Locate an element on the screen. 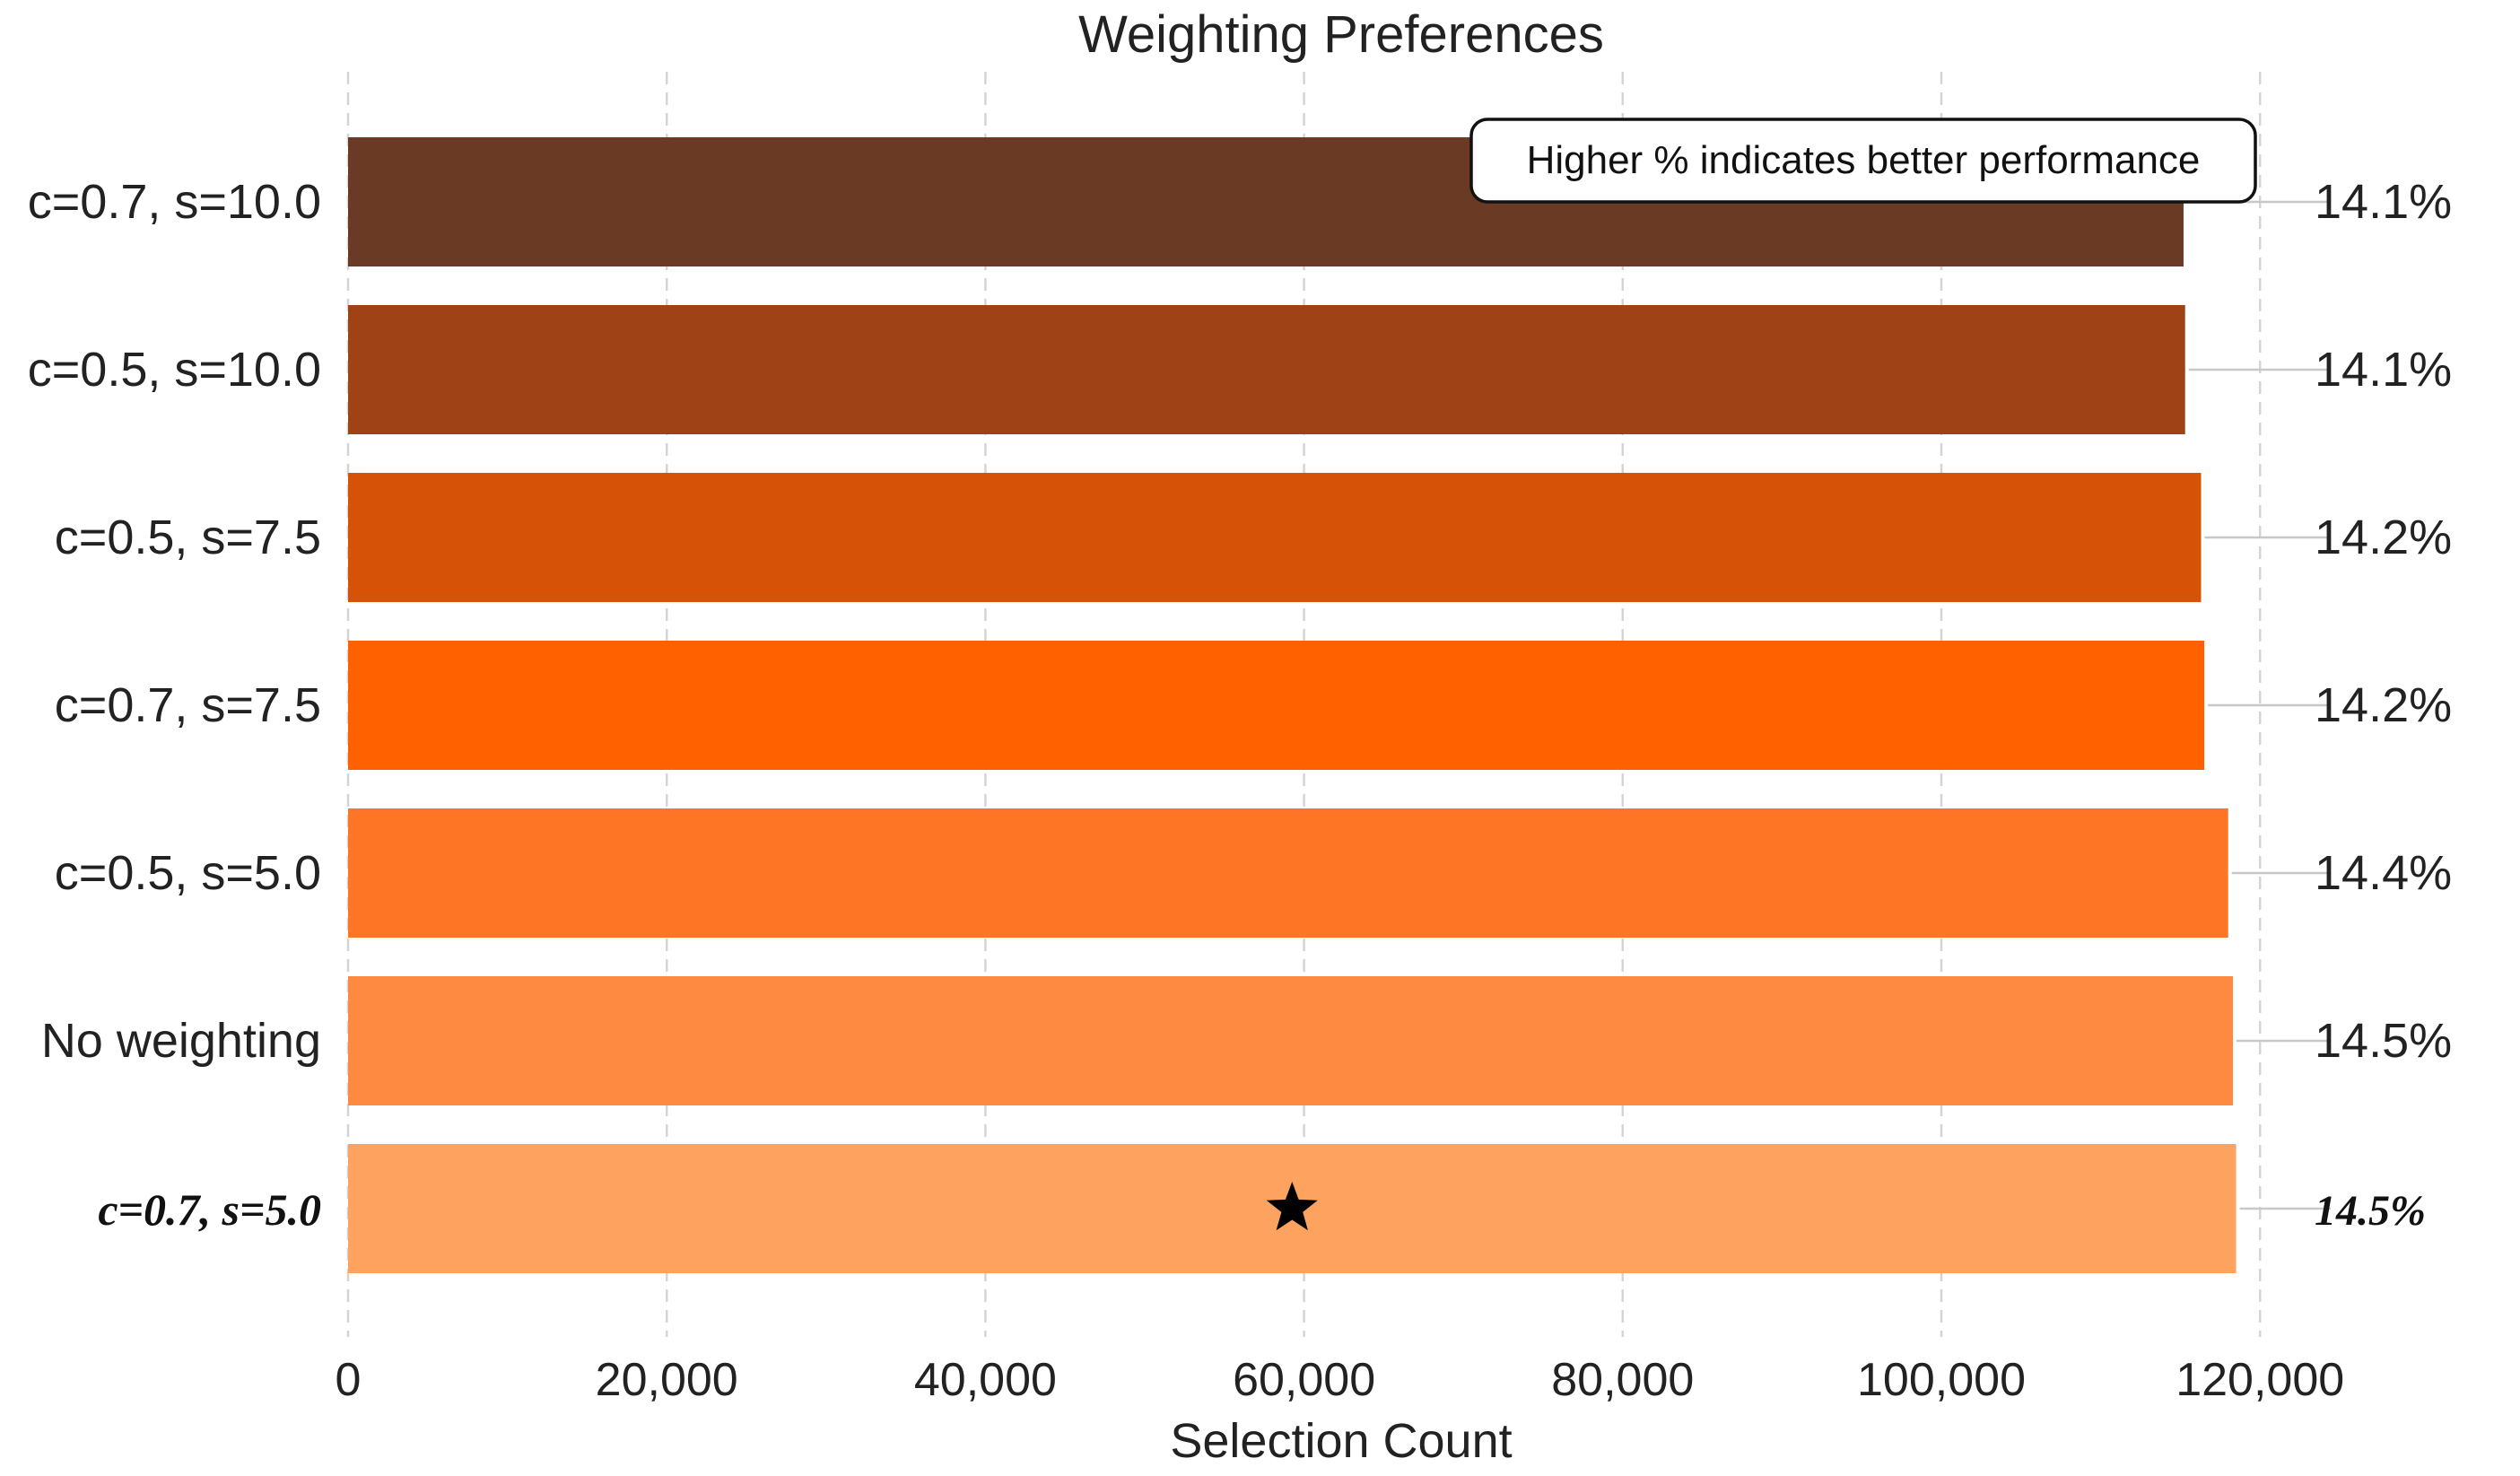 The width and height of the screenshot is (2520, 1476). percent-labels: 14.1% 14.1% 14.2% 14.2% 14.4% 14.5% 14.5% is located at coordinates (2383, 705).